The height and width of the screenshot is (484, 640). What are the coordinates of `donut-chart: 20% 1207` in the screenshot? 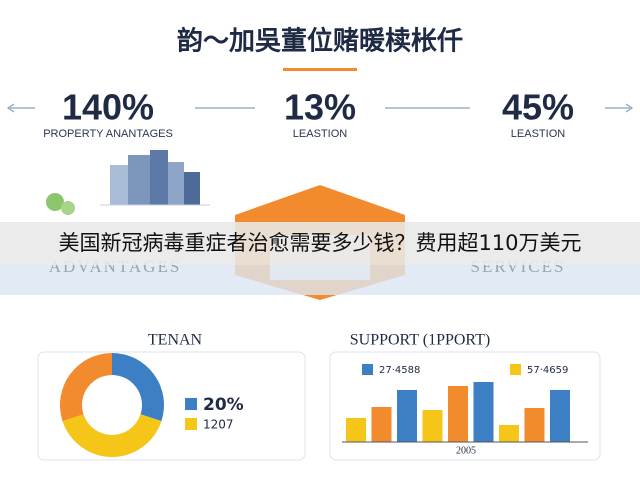 It's located at (152, 405).